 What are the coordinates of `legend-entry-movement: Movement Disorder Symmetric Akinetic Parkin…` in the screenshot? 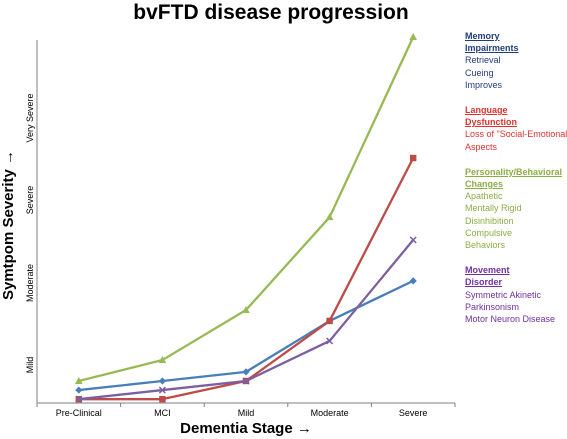 It's located at (516, 294).